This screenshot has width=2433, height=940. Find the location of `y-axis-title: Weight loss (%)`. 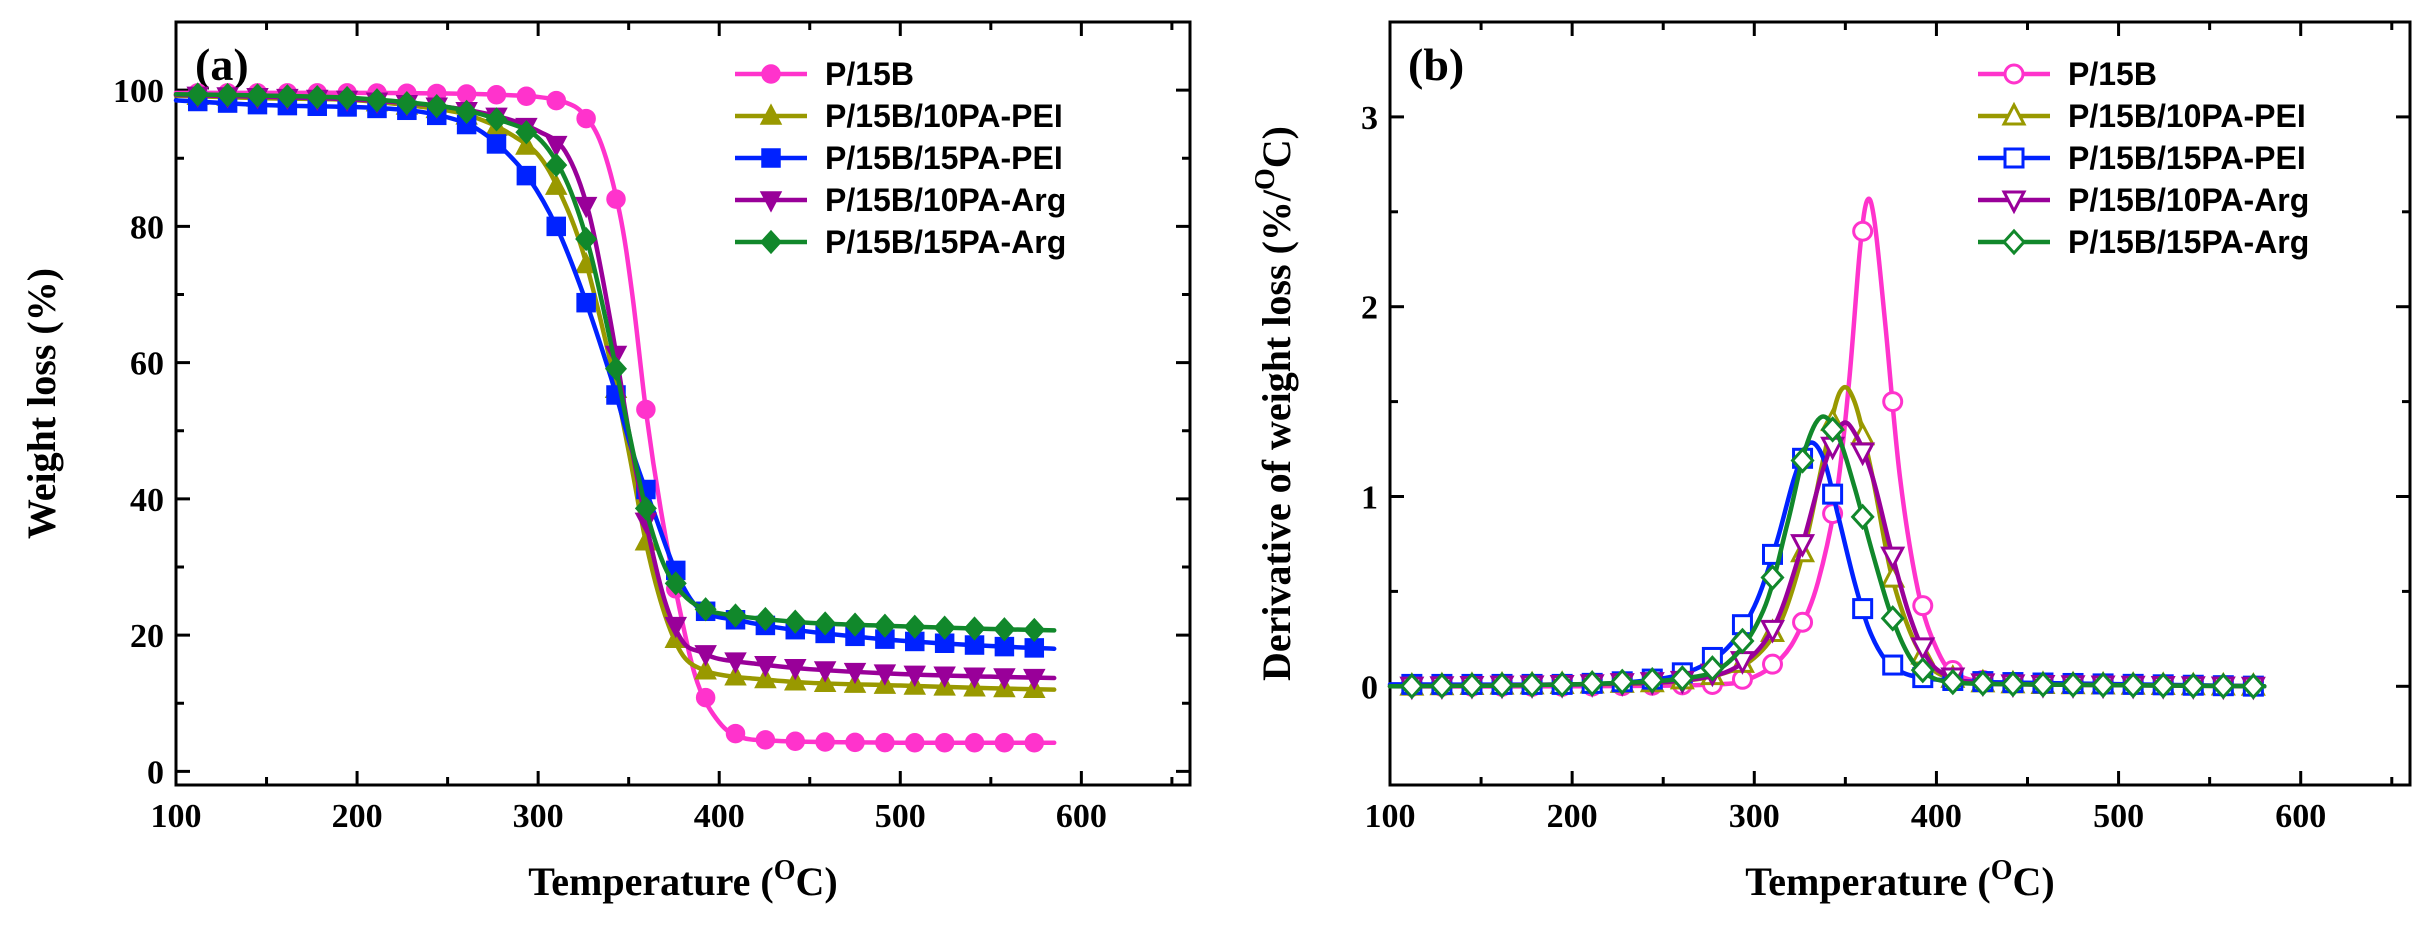

y-axis-title: Weight loss (%) is located at coordinates (41, 403).